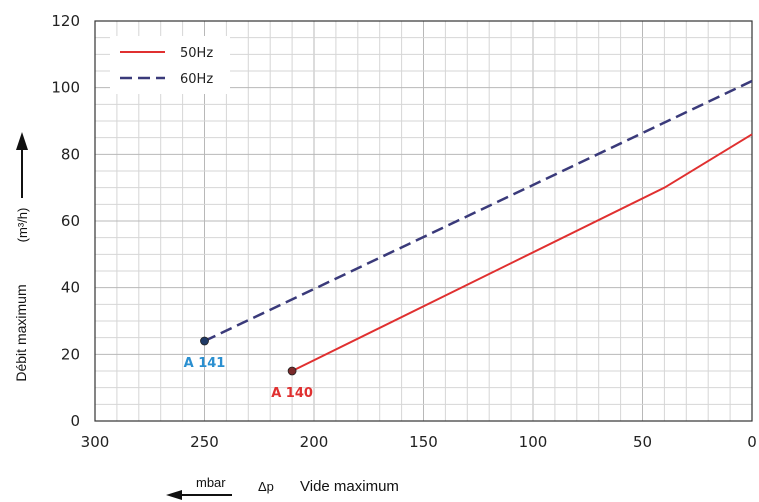  I want to click on annotation-label: A 141, so click(205, 363).